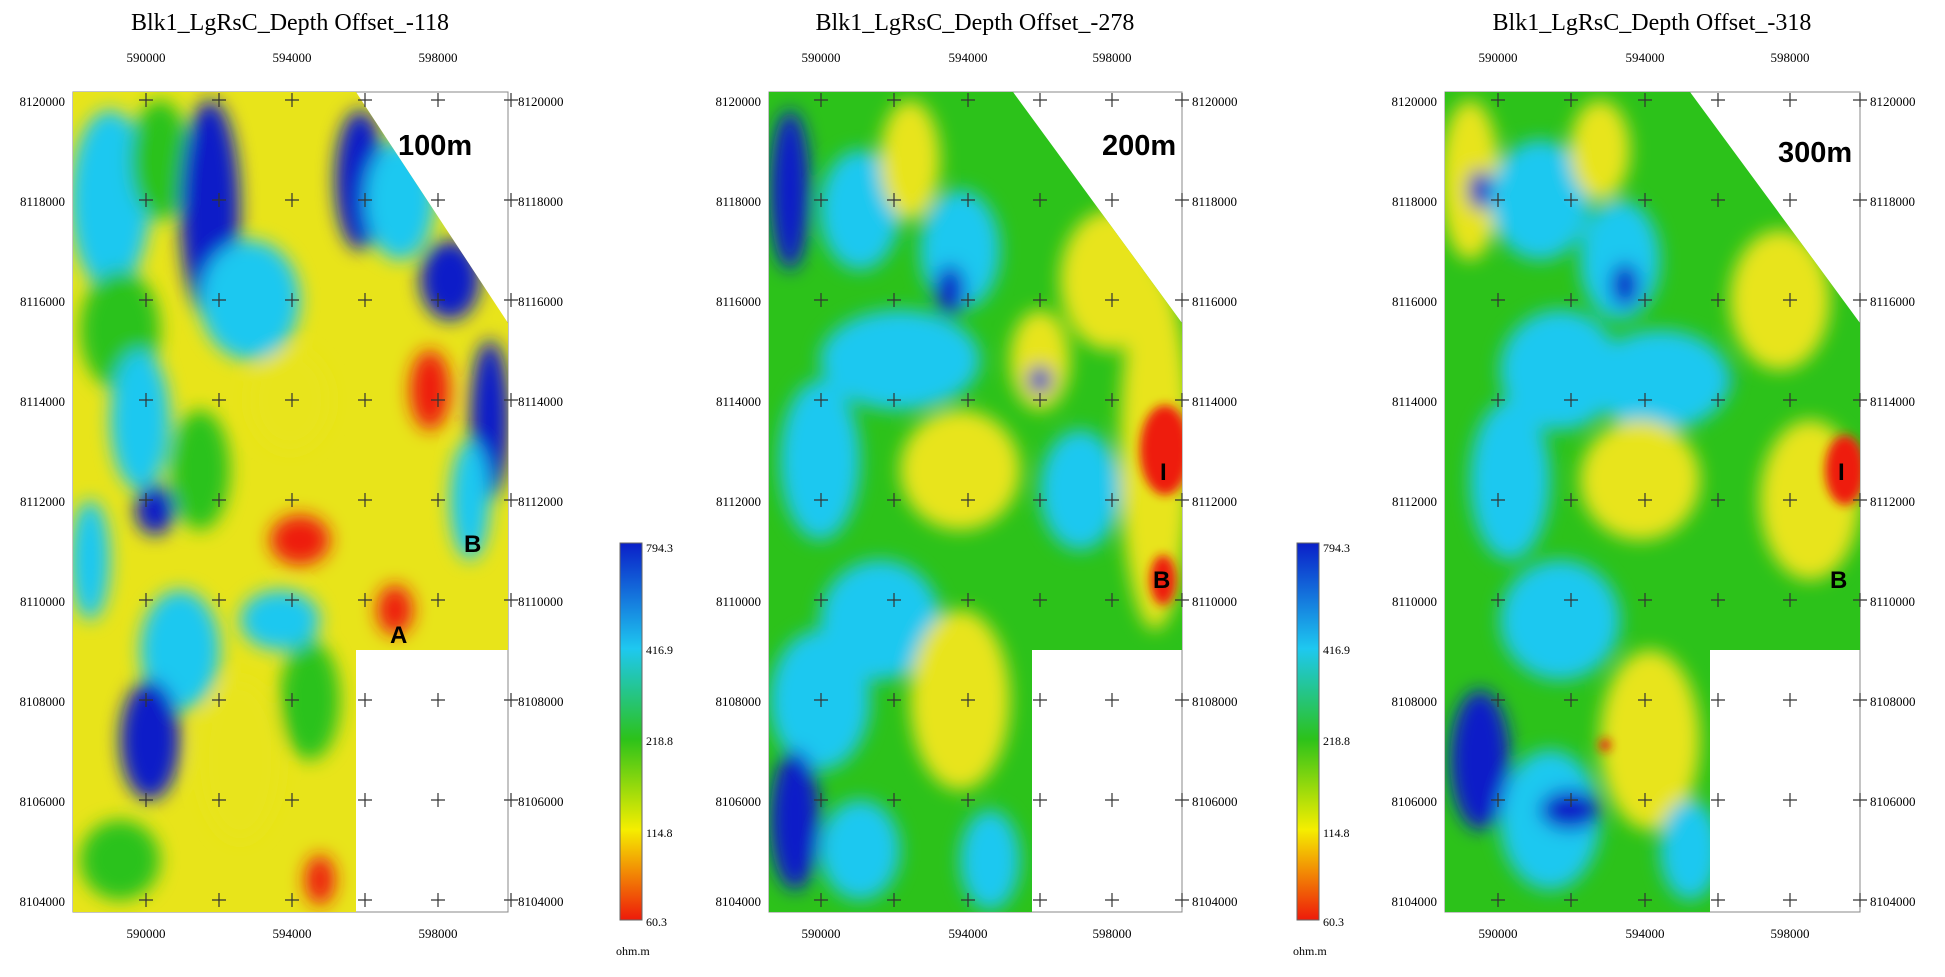 The width and height of the screenshot is (1945, 977). What do you see at coordinates (1112, 57) in the screenshot?
I see `panel-2-xtick-top-3: 598000` at bounding box center [1112, 57].